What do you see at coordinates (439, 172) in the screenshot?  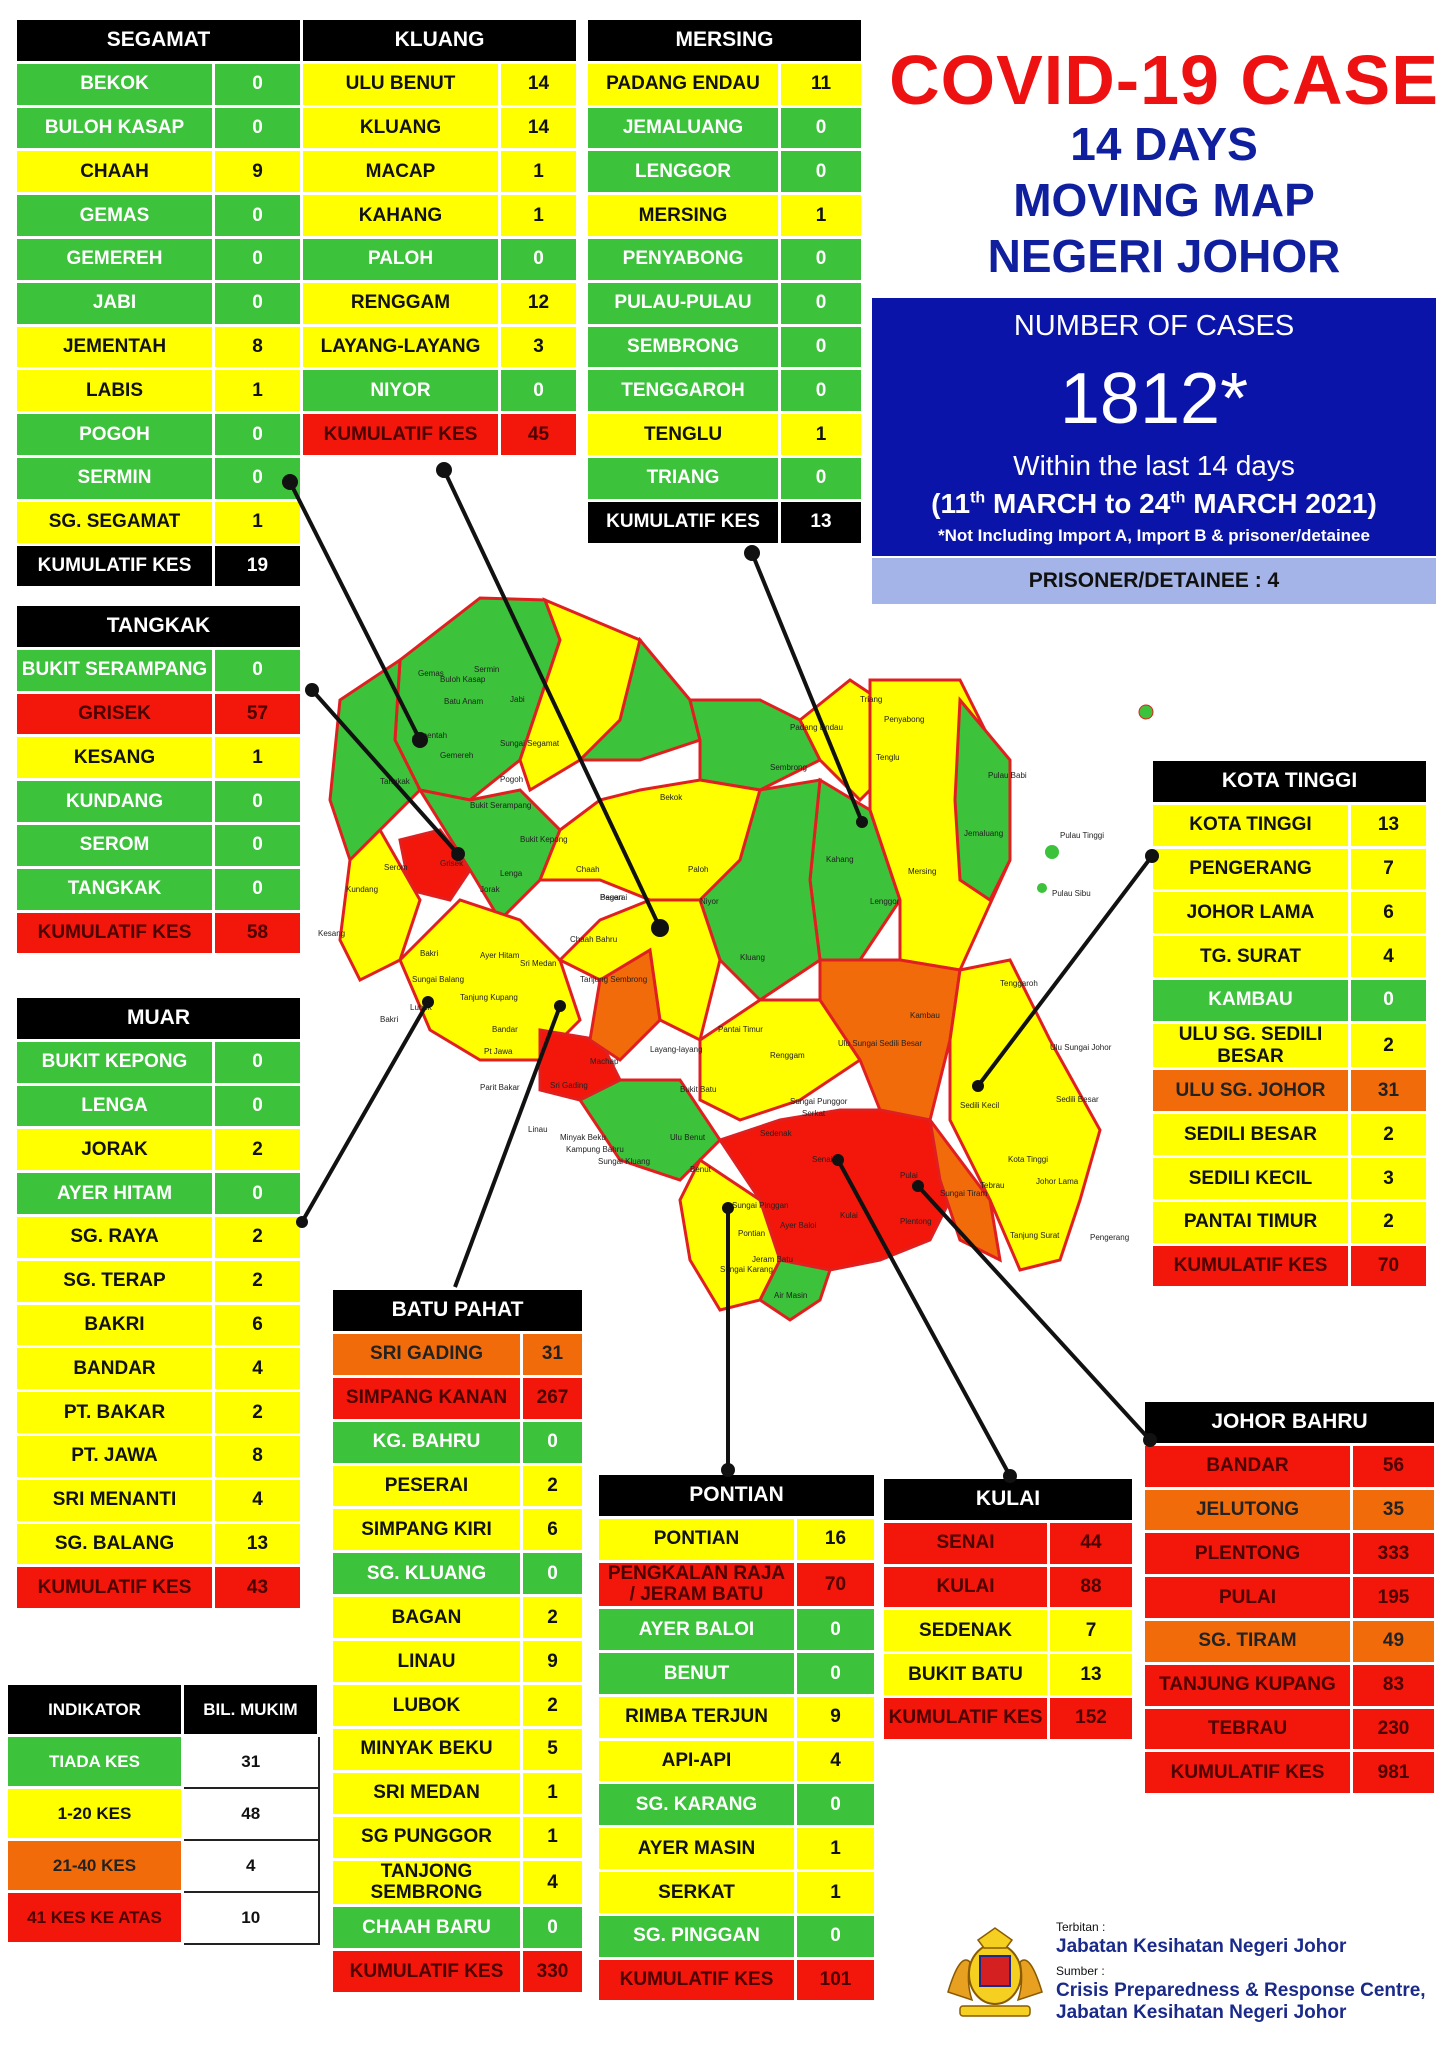 I see `table-row: MACAP 1` at bounding box center [439, 172].